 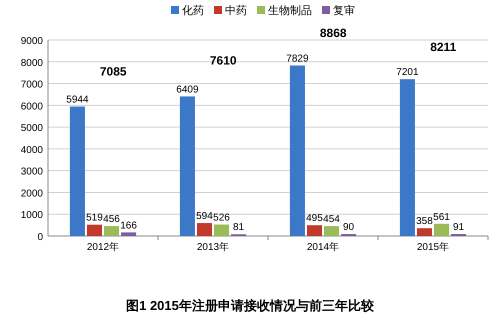 What do you see at coordinates (113, 71) in the screenshot?
I see `total-label: 7085` at bounding box center [113, 71].